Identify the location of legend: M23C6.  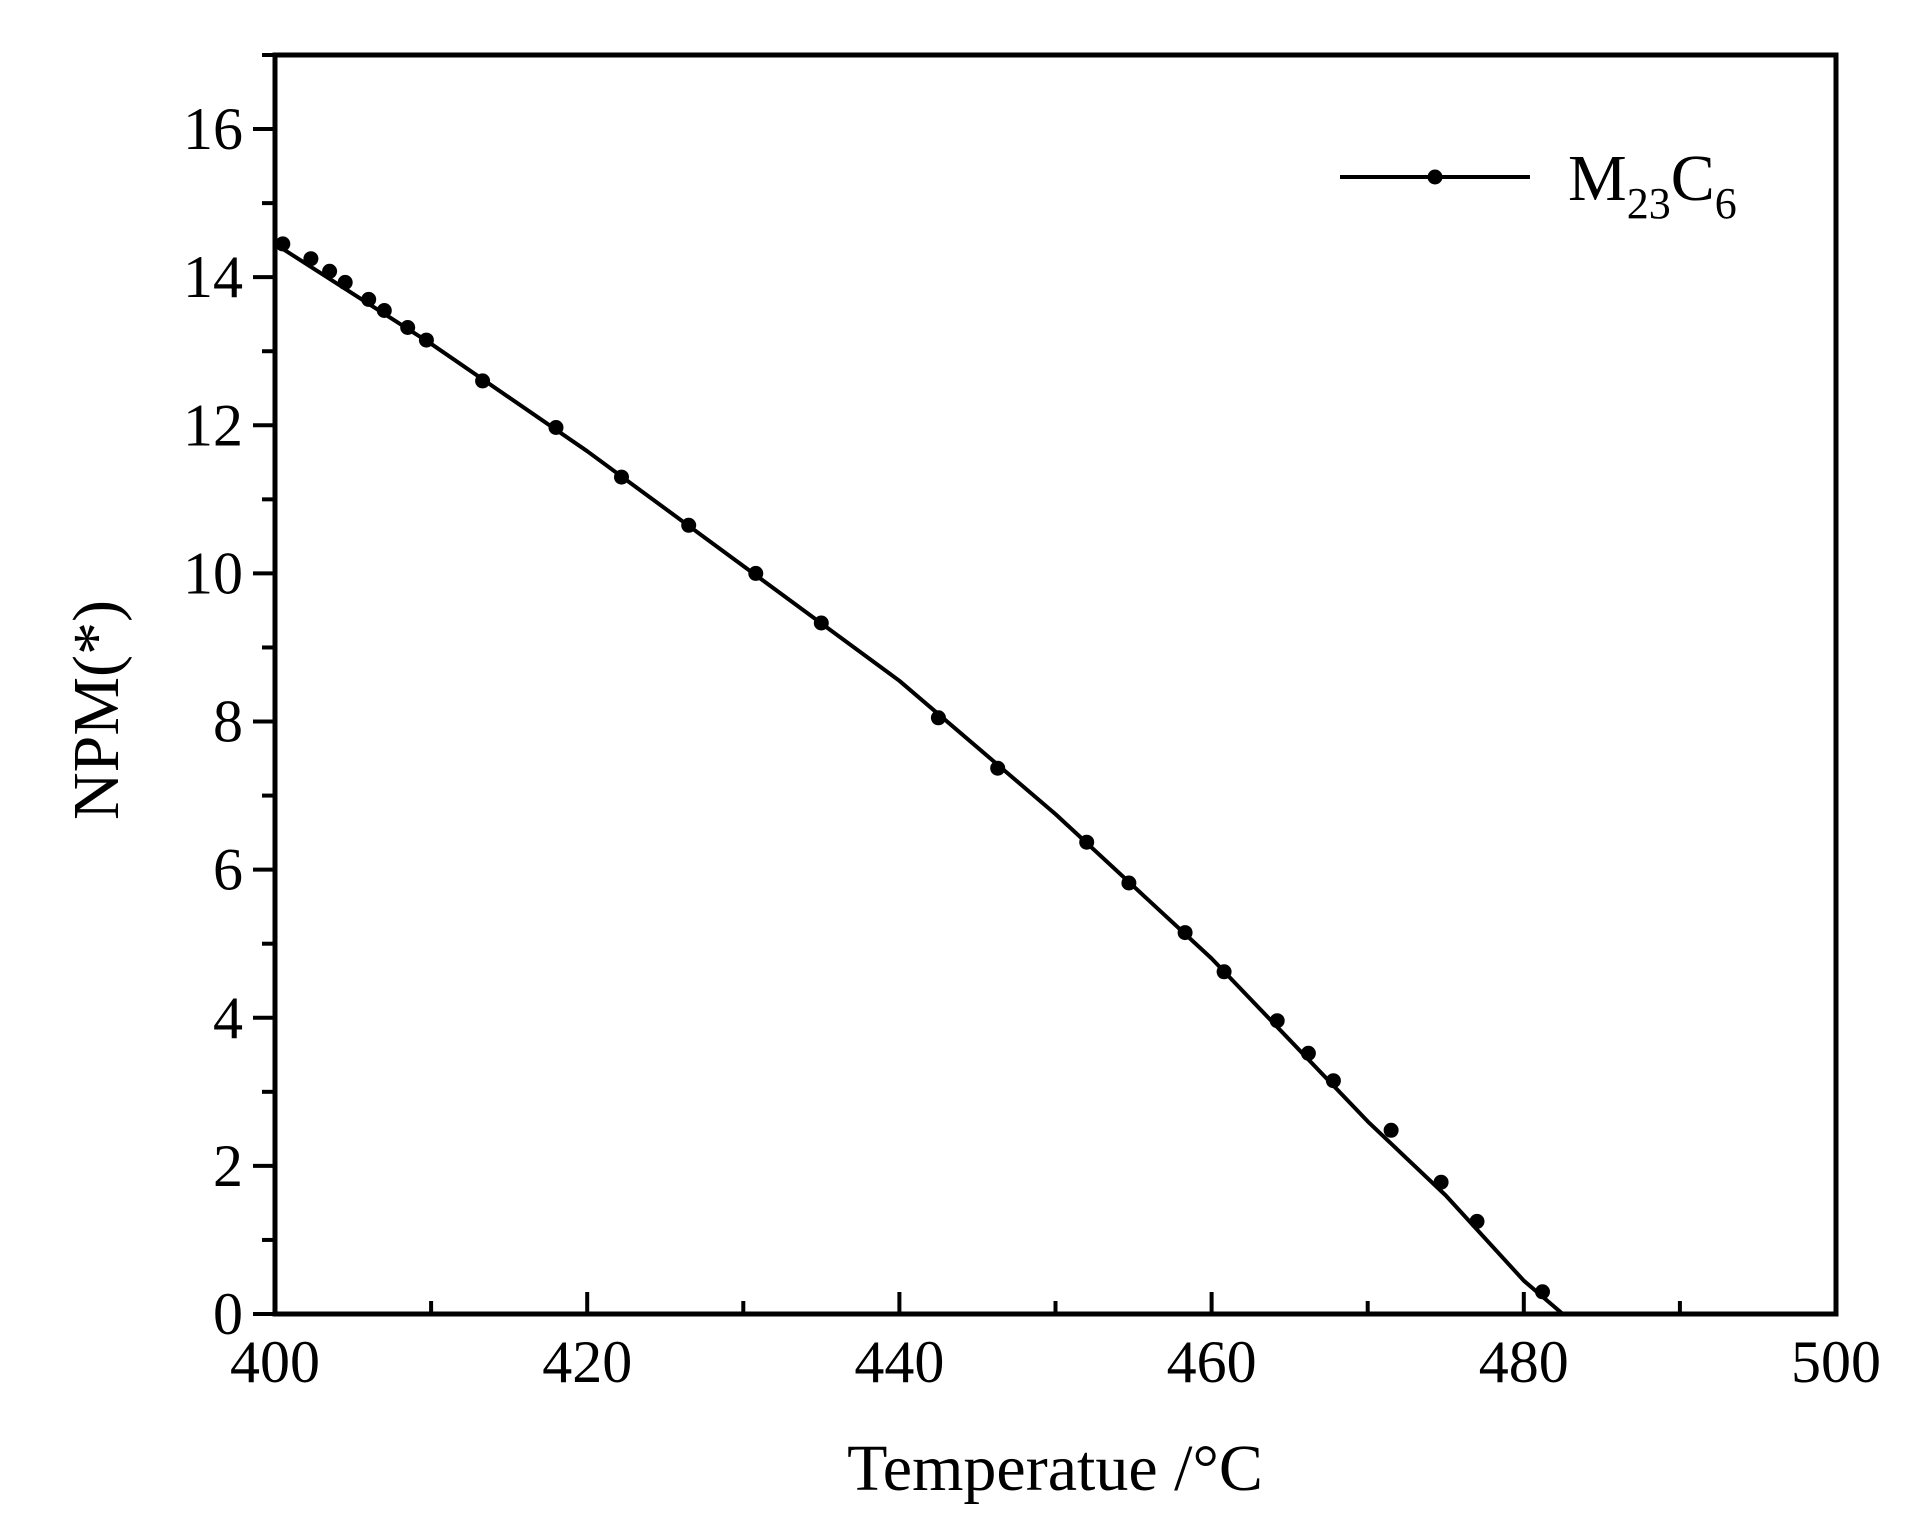
(1538, 185).